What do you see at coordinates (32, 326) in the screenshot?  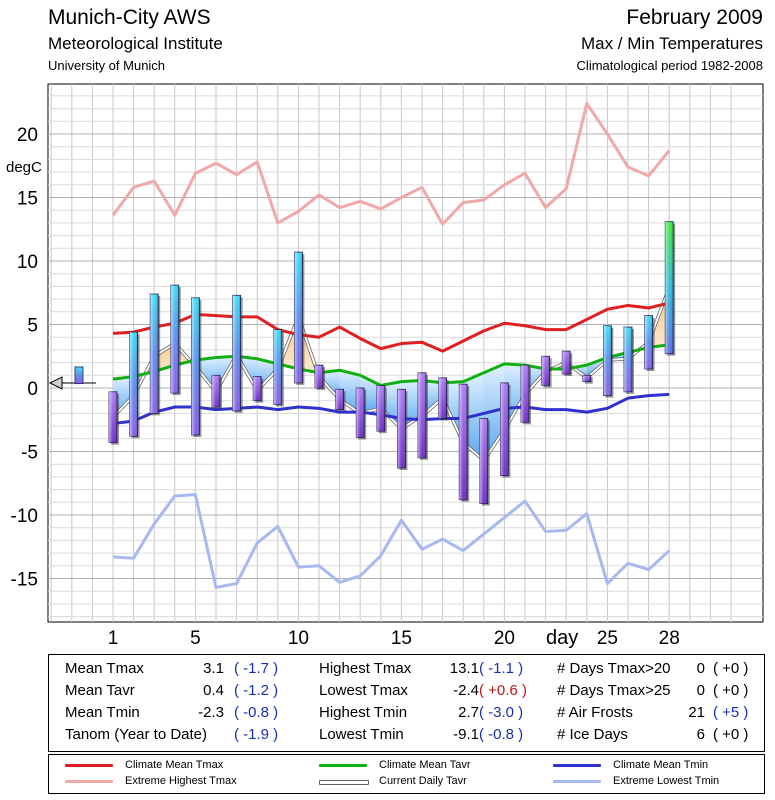 I see `y-tick-label: 5` at bounding box center [32, 326].